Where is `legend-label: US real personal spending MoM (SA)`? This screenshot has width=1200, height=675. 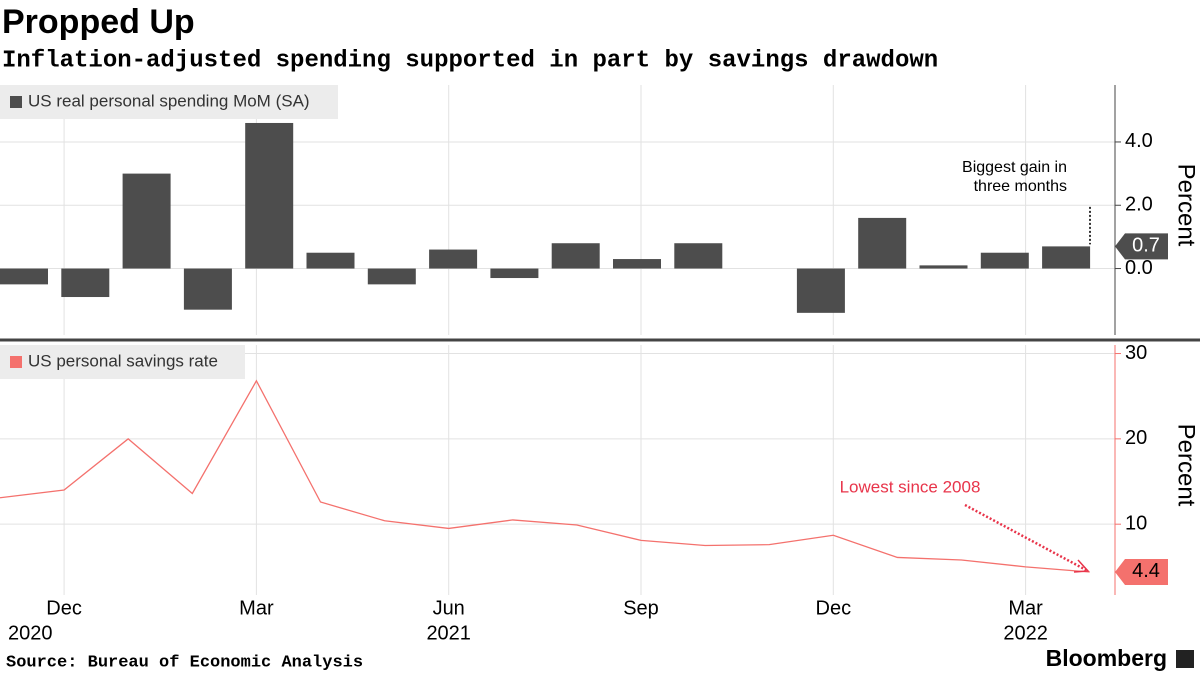
legend-label: US real personal spending MoM (SA) is located at coordinates (169, 100).